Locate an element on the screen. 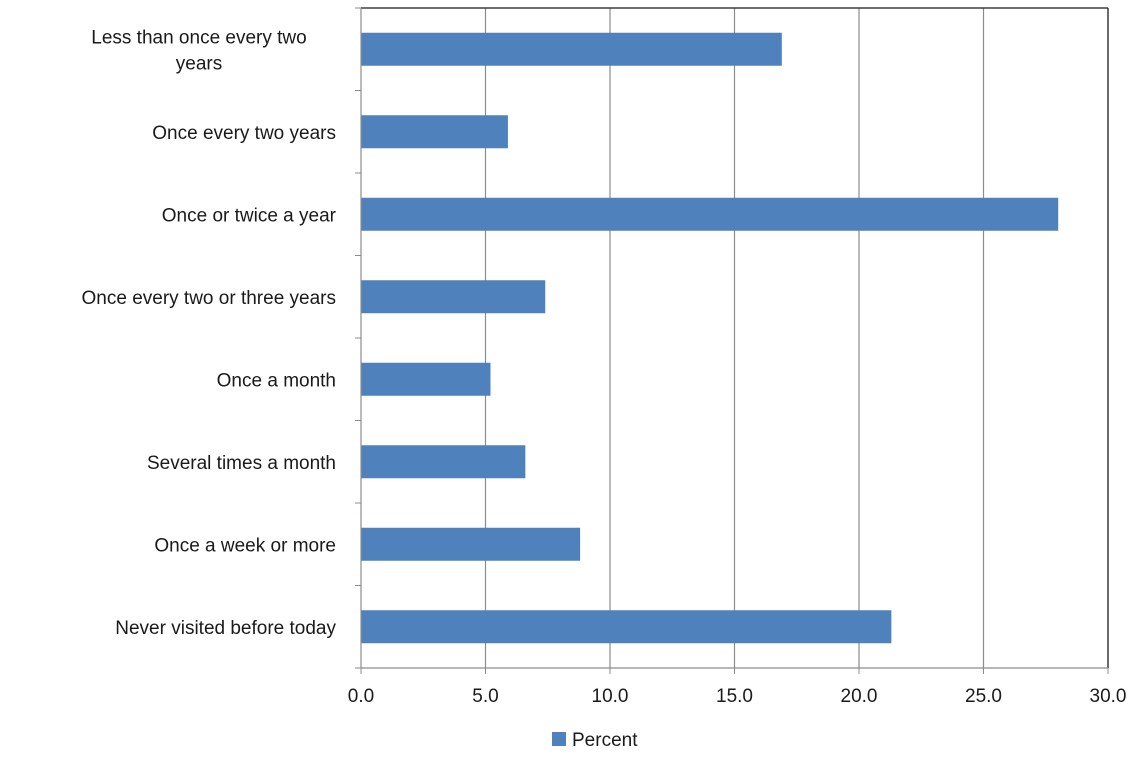  x-tick-label: 15.0 is located at coordinates (734, 696).